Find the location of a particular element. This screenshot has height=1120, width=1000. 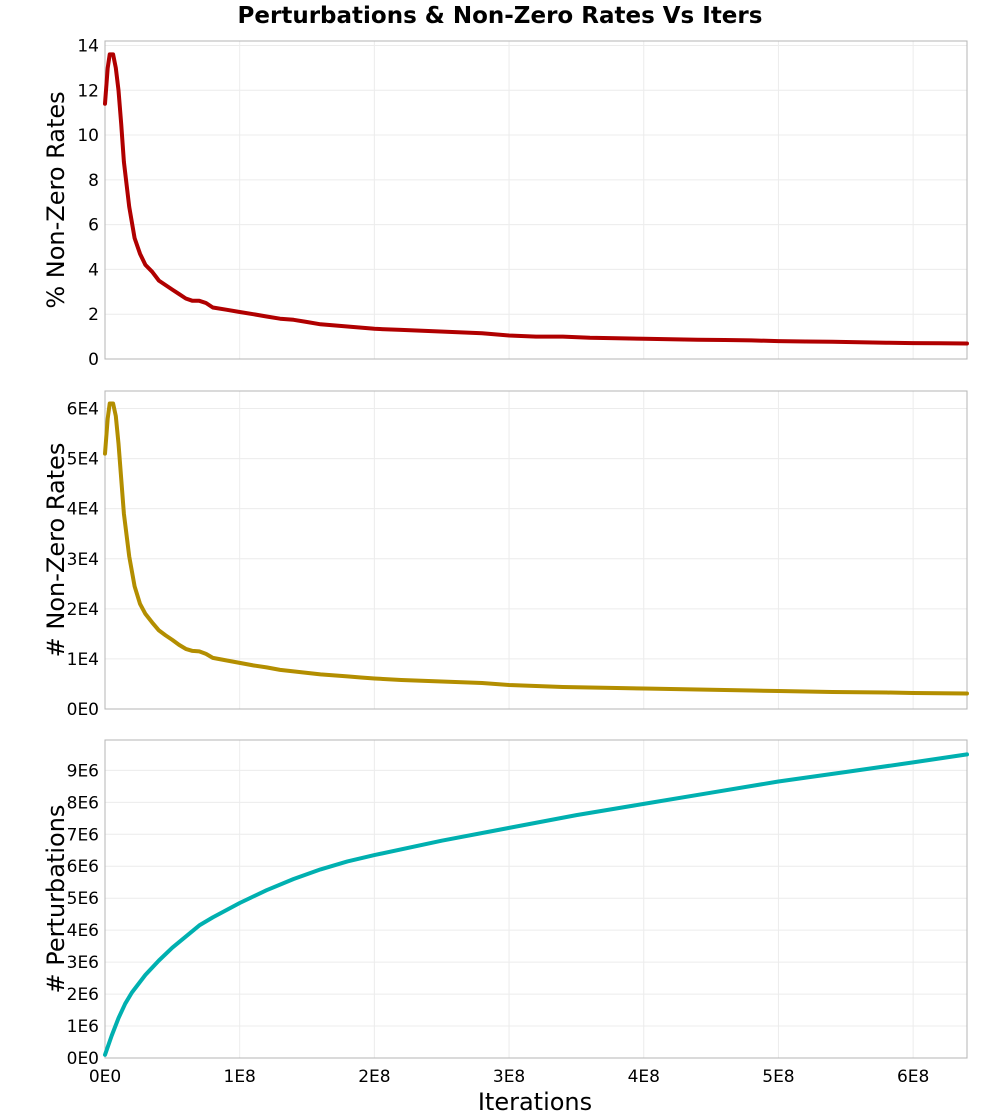

y-tick-label: 7E6 is located at coordinates (83, 835).